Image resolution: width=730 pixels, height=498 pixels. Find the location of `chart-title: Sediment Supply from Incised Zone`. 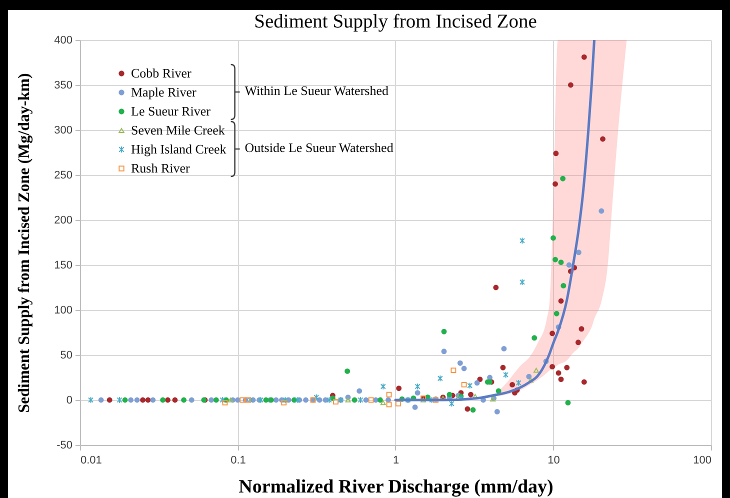

chart-title: Sediment Supply from Incised Zone is located at coordinates (395, 22).